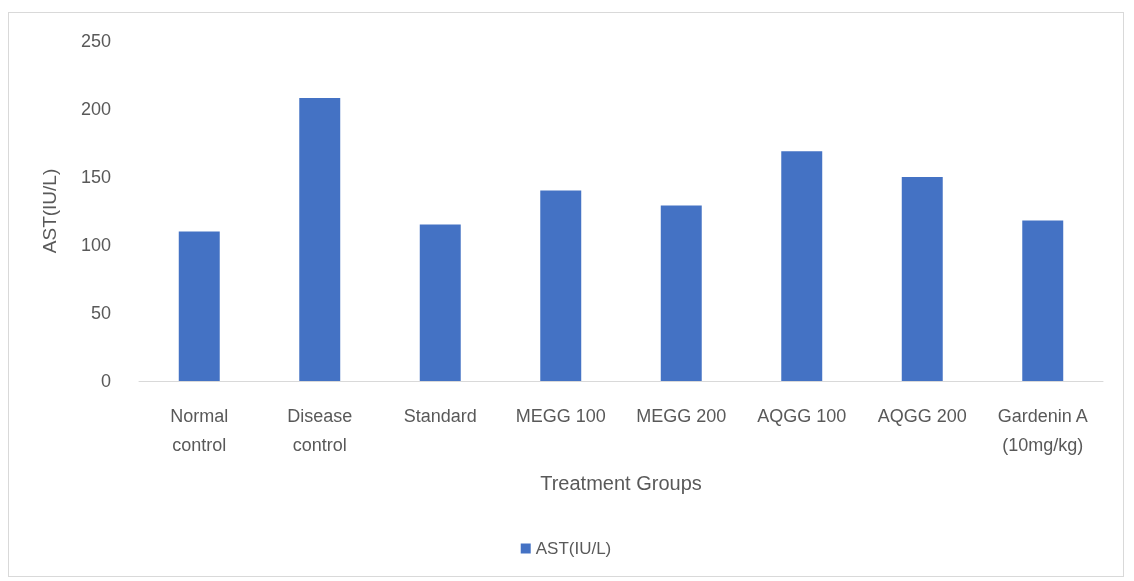 This screenshot has width=1134, height=581. Describe the element at coordinates (802, 415) in the screenshot. I see `x-tick-label: AQGG 100` at that location.